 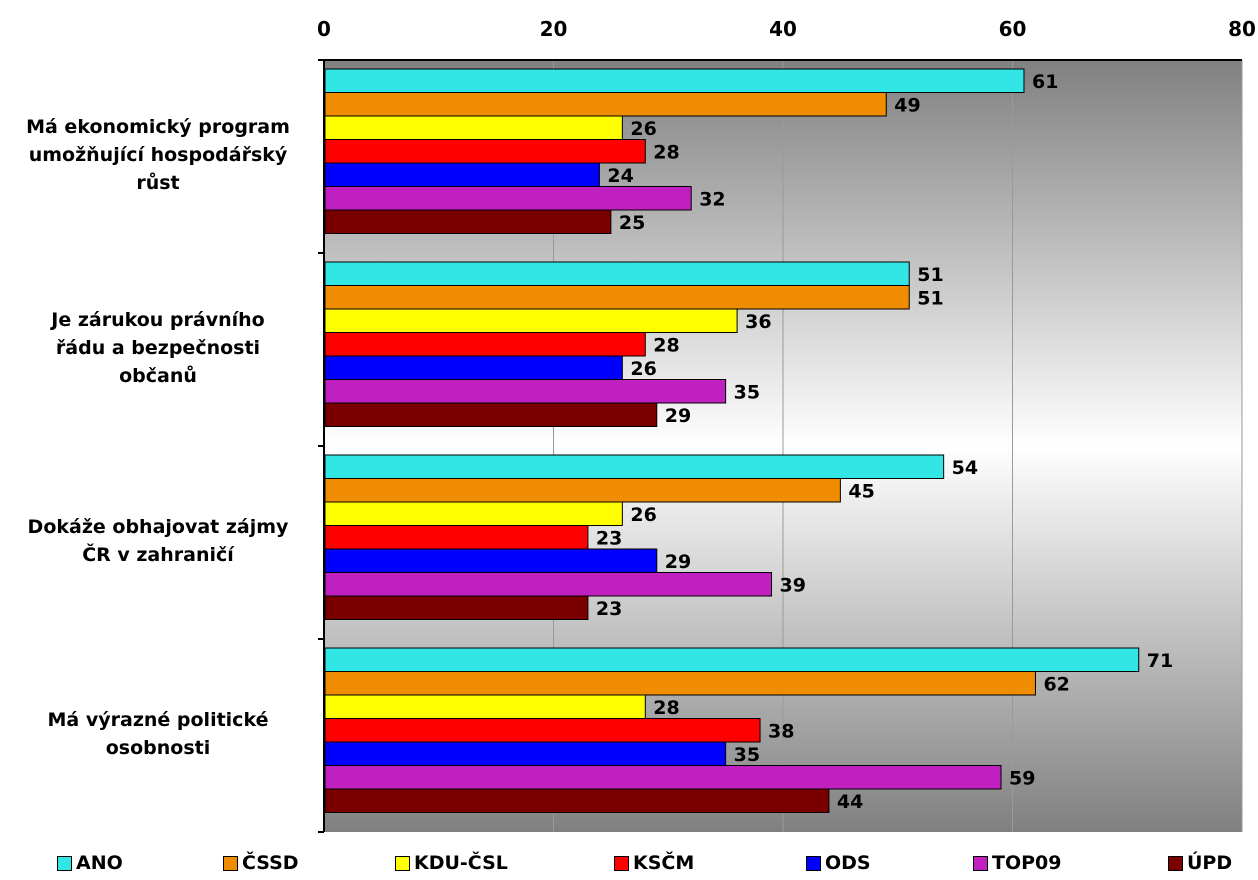 I want to click on bar-value-label: 71, so click(x=1160, y=661).